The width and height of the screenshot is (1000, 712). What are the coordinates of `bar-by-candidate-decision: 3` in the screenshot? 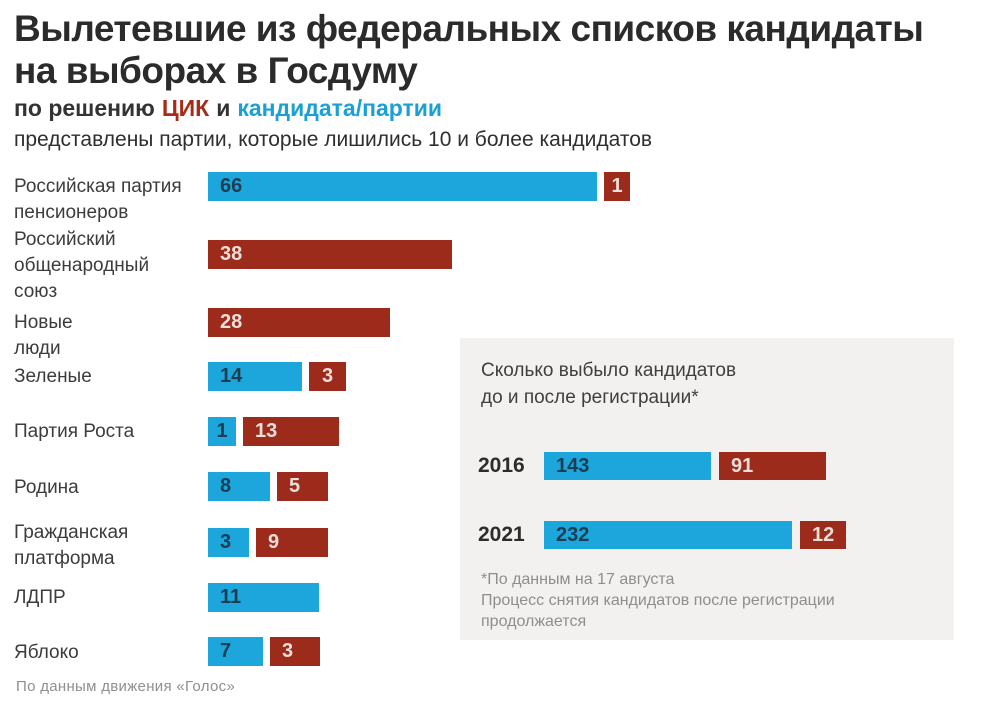 It's located at (228, 542).